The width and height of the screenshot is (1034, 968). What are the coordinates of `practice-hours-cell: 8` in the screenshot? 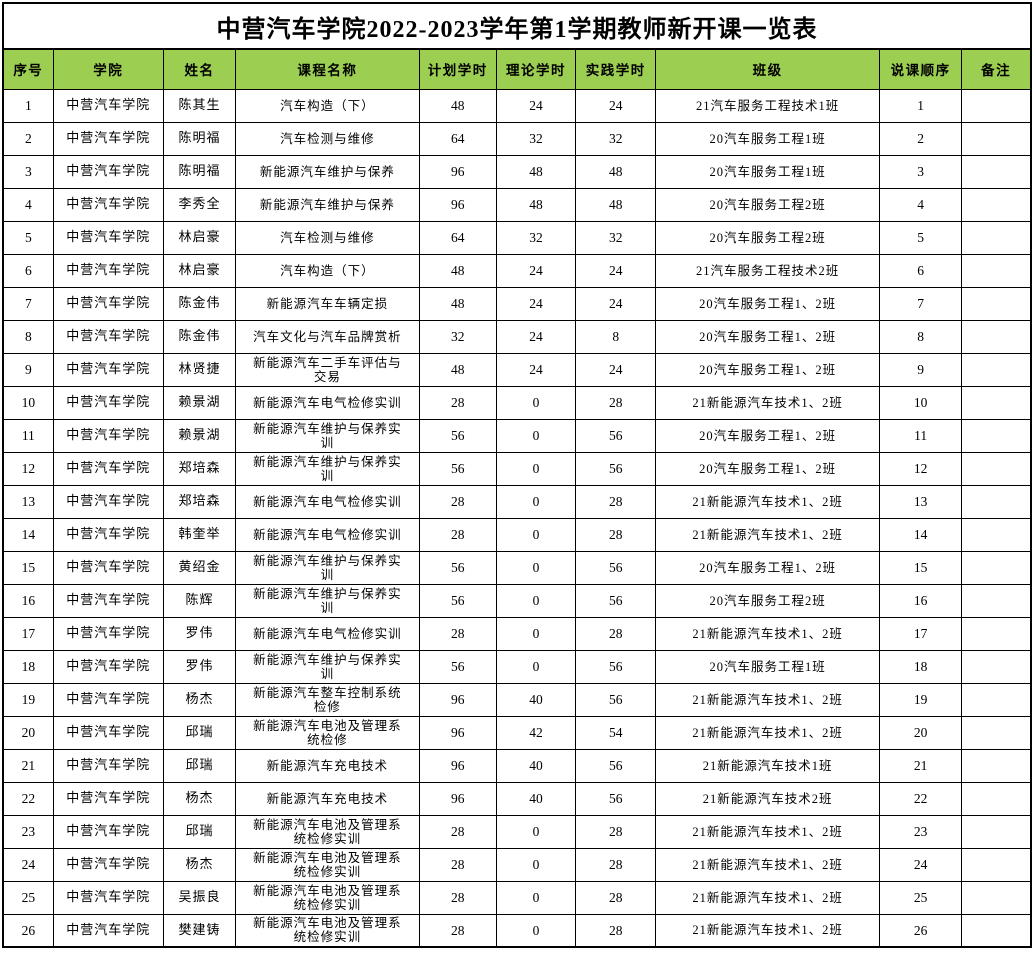 It's located at (616, 336).